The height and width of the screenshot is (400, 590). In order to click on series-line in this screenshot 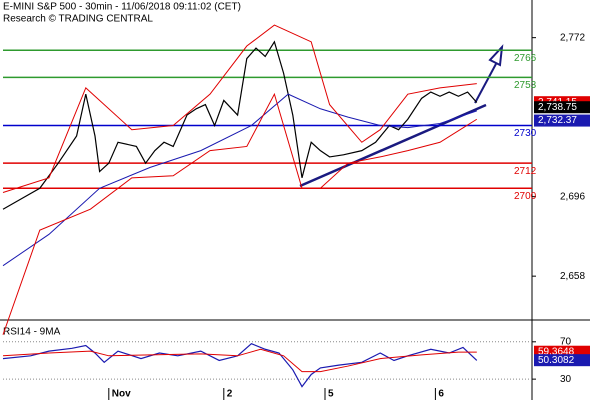, I will do `click(239, 360)`.